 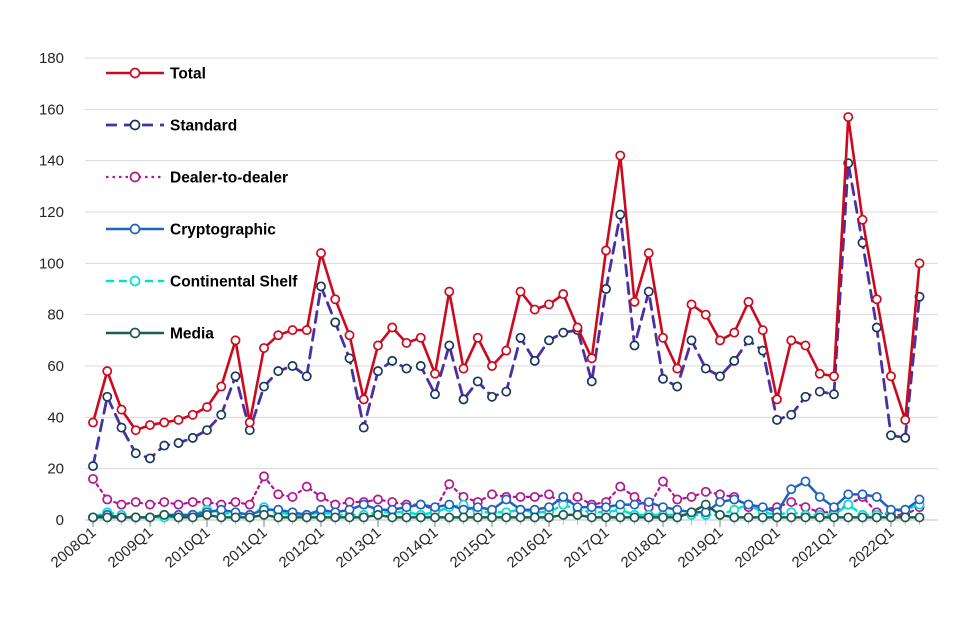 I want to click on legend-label-cryptographic: Cryptographic, so click(x=223, y=230).